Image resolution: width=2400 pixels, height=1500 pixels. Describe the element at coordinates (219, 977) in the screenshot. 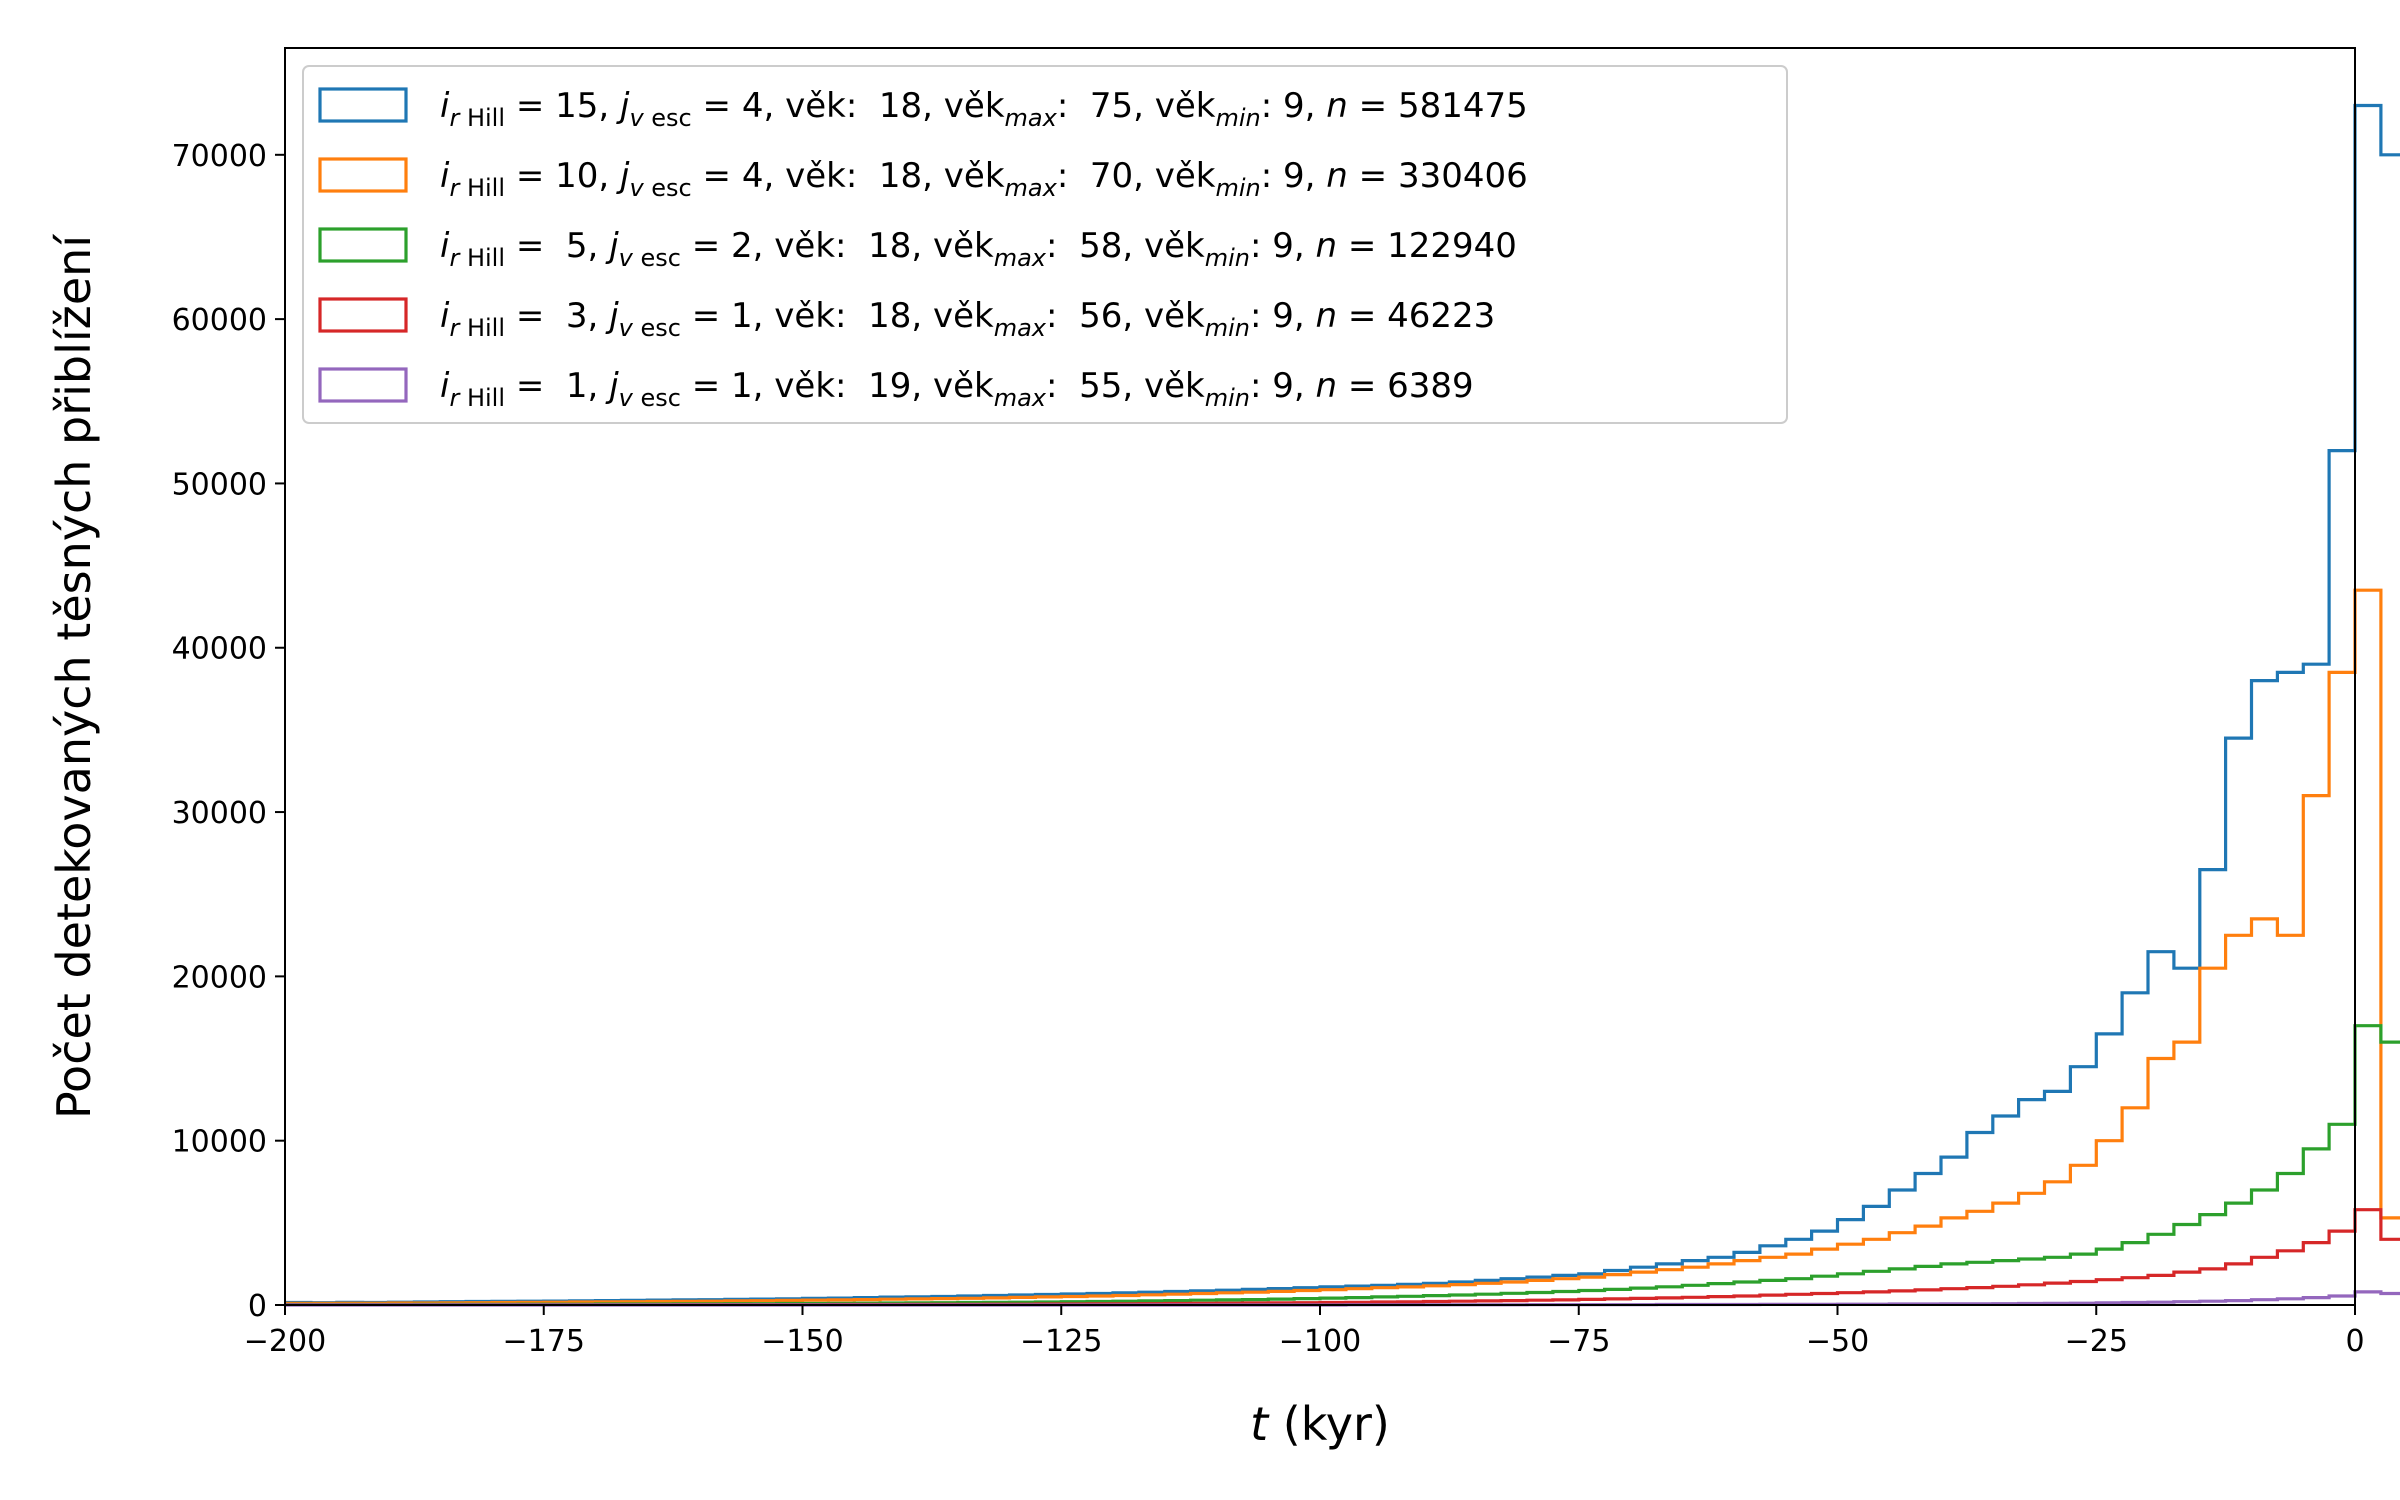

I see `y-tick-label: 20000` at that location.